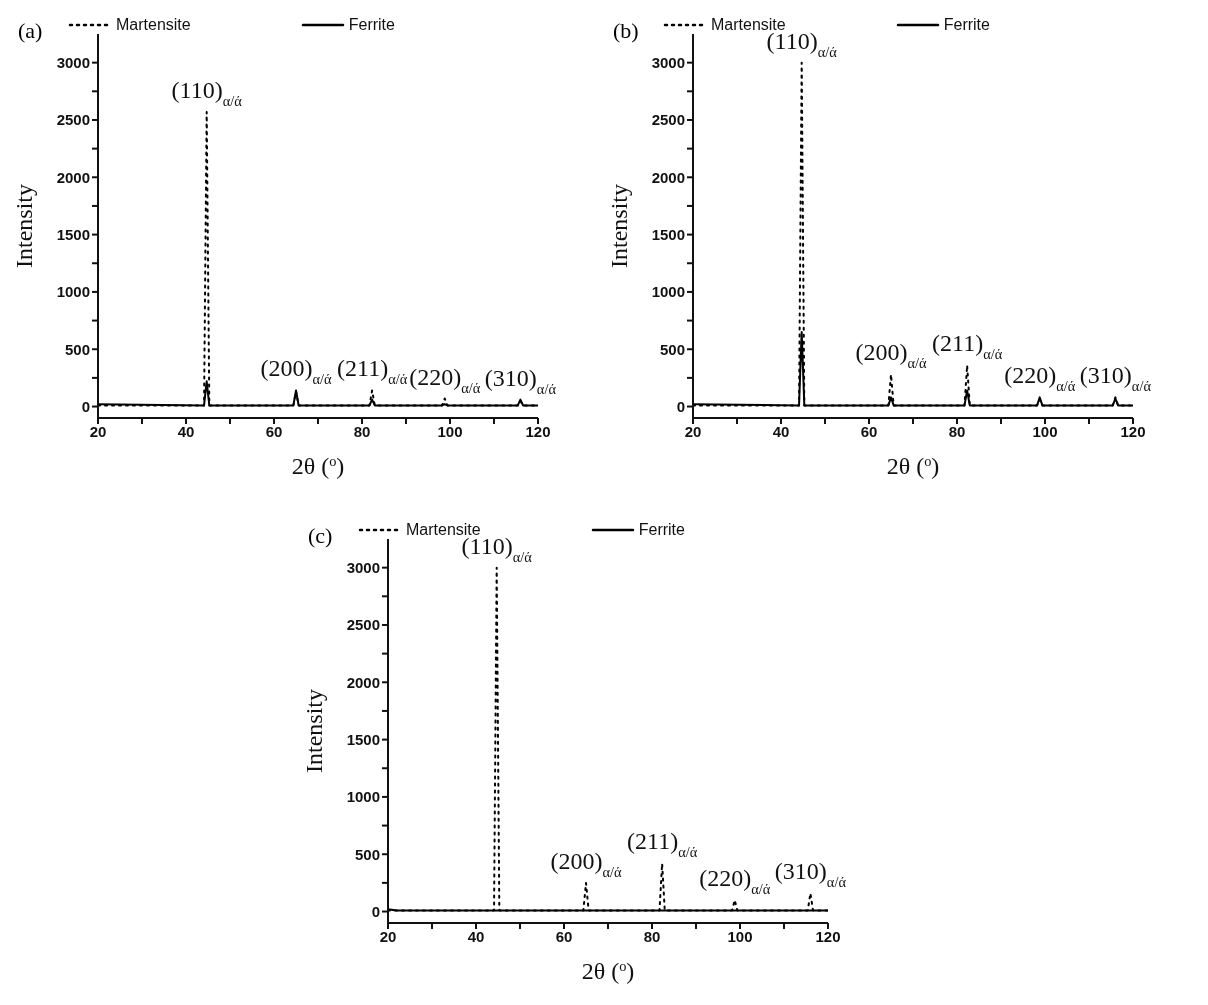 The width and height of the screenshot is (1208, 1005). What do you see at coordinates (153, 25) in the screenshot?
I see `legend-label: Martensite` at bounding box center [153, 25].